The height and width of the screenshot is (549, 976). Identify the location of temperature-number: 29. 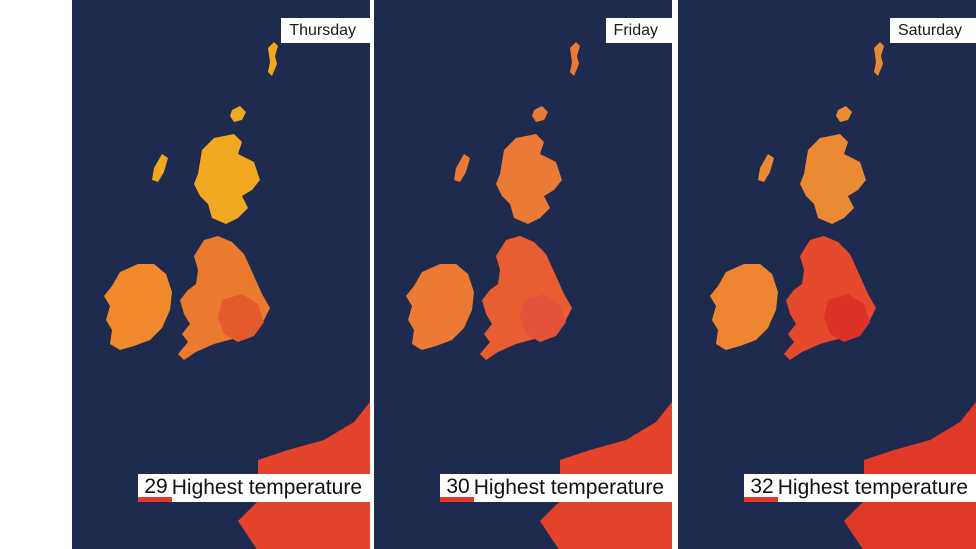
(156, 486).